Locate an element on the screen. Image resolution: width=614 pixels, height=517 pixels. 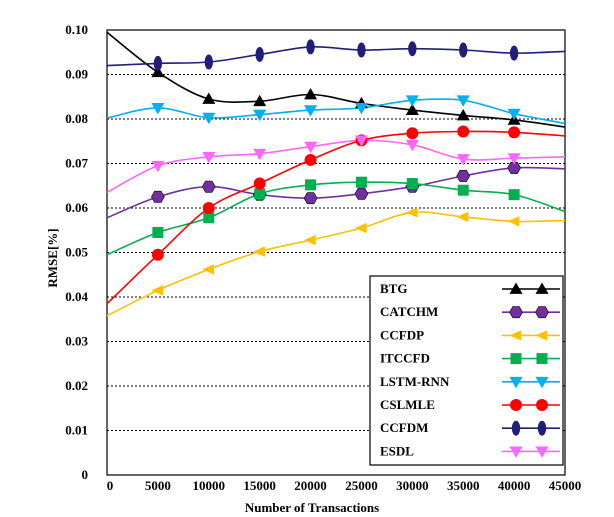
legend-box is located at coordinates (466, 370).